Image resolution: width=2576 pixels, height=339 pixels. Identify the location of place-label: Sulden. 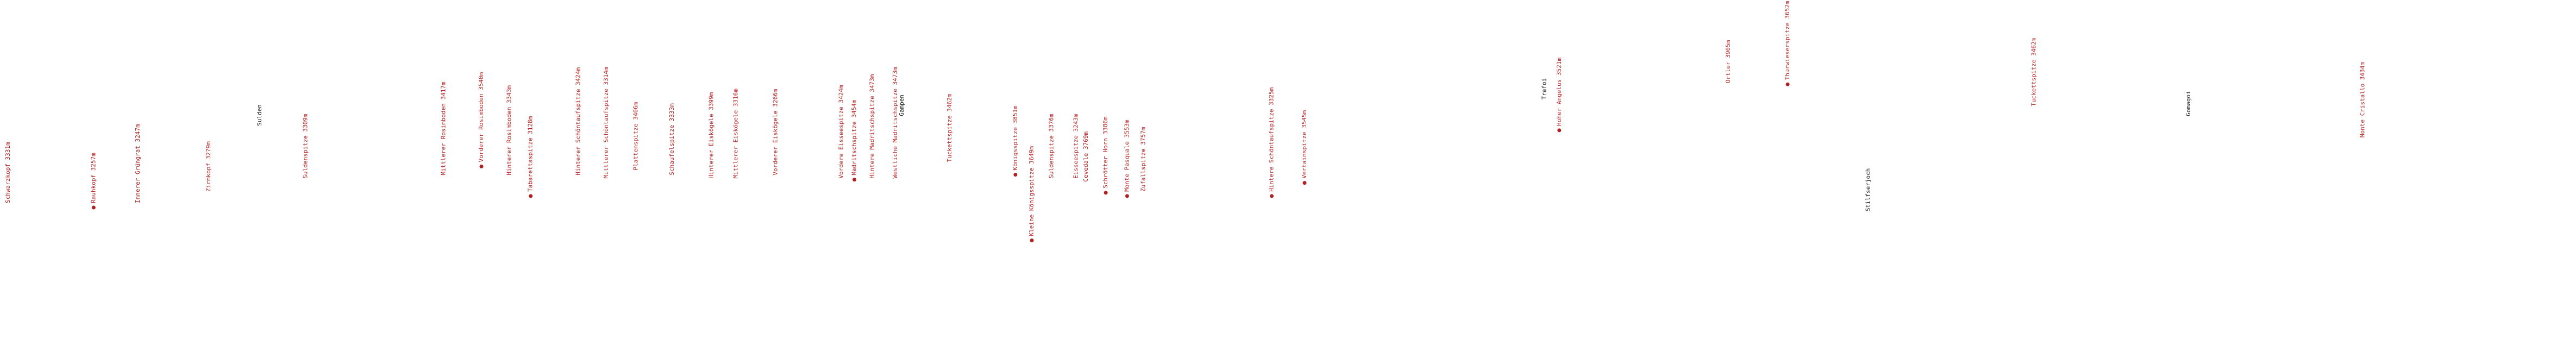
(259, 115).